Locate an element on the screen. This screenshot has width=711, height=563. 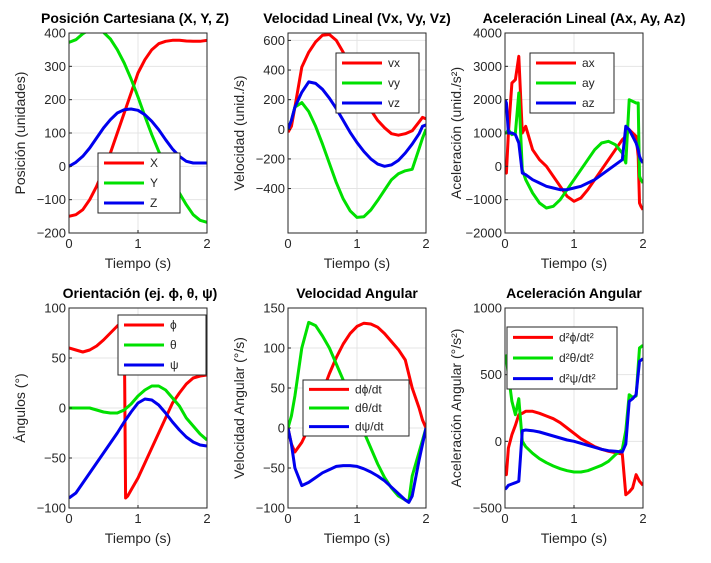
y-tick-label: 2000 is located at coordinates (487, 99).